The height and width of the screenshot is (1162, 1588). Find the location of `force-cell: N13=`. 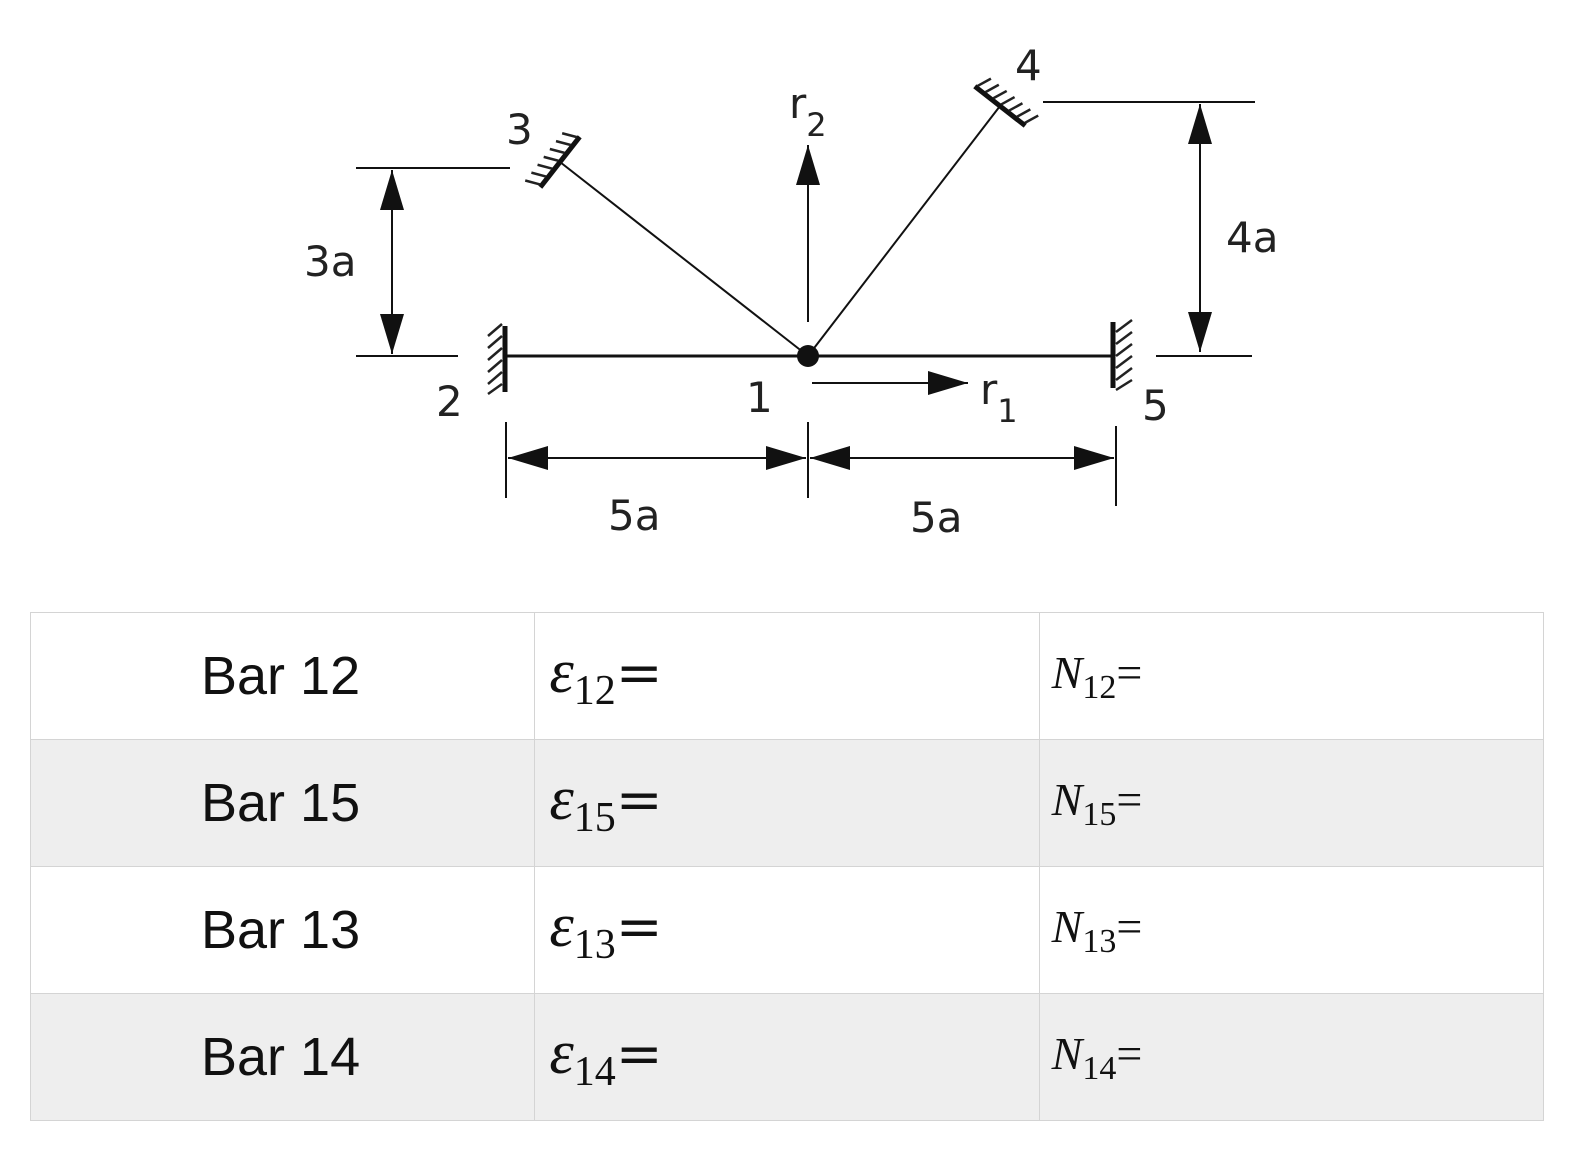

force-cell: N13= is located at coordinates (1291, 930).